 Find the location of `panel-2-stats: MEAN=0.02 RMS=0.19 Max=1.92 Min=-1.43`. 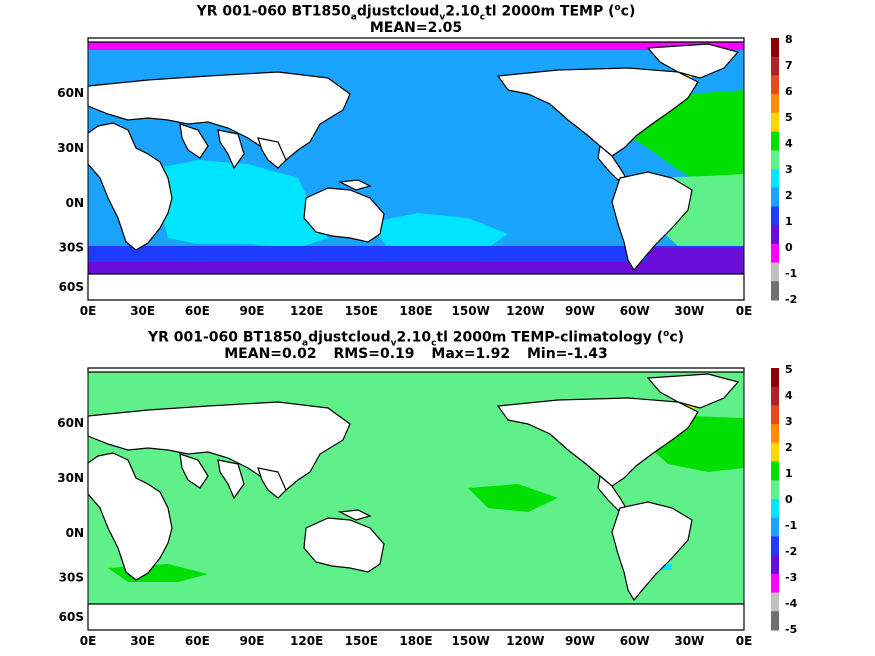

panel-2-stats: MEAN=0.02 RMS=0.19 Max=1.92 Min=-1.43 is located at coordinates (416, 354).